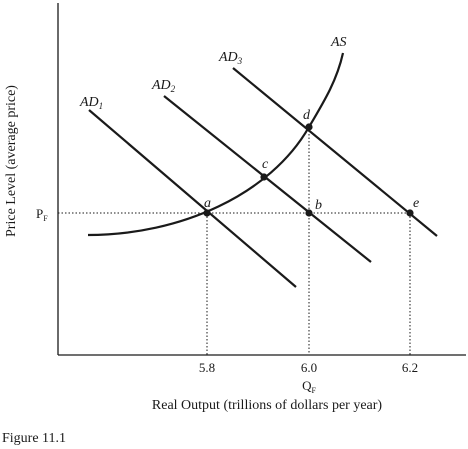 This screenshot has width=468, height=449. Describe the element at coordinates (416, 203) in the screenshot. I see `point-e-label: e` at that location.